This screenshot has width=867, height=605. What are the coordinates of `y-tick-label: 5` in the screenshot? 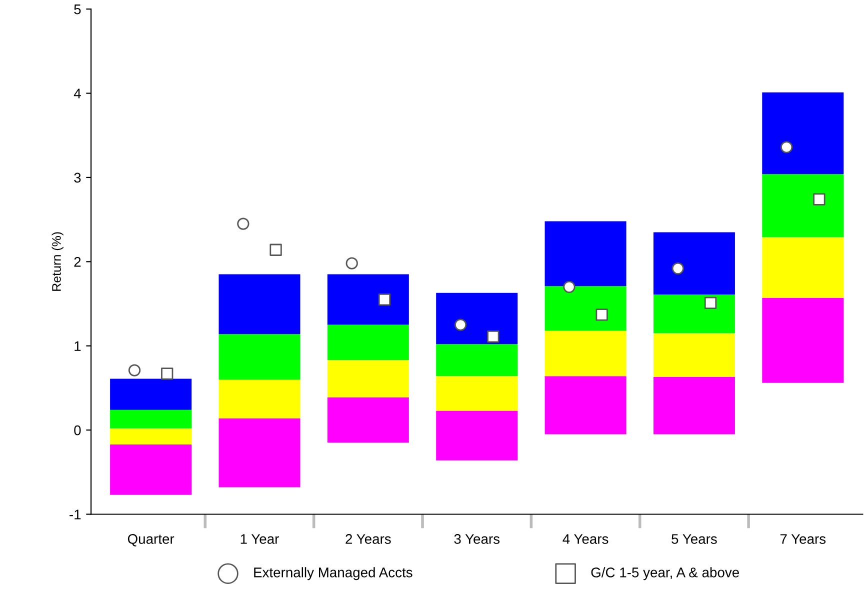 It's located at (77, 9).